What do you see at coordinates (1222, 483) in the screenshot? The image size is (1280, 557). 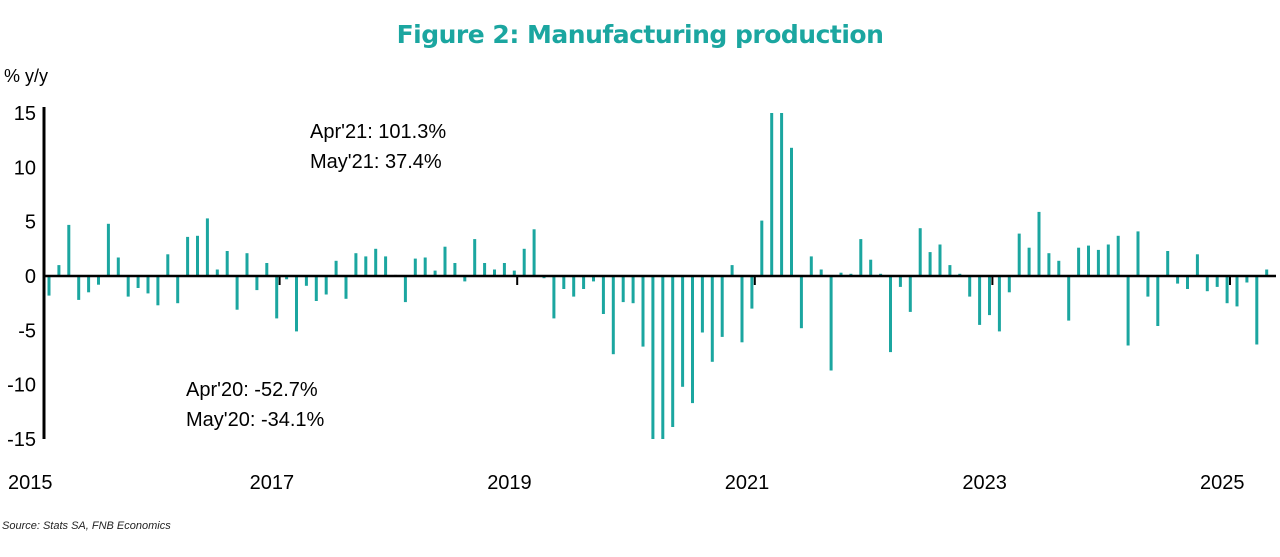 I see `x-tick-label: 2025` at bounding box center [1222, 483].